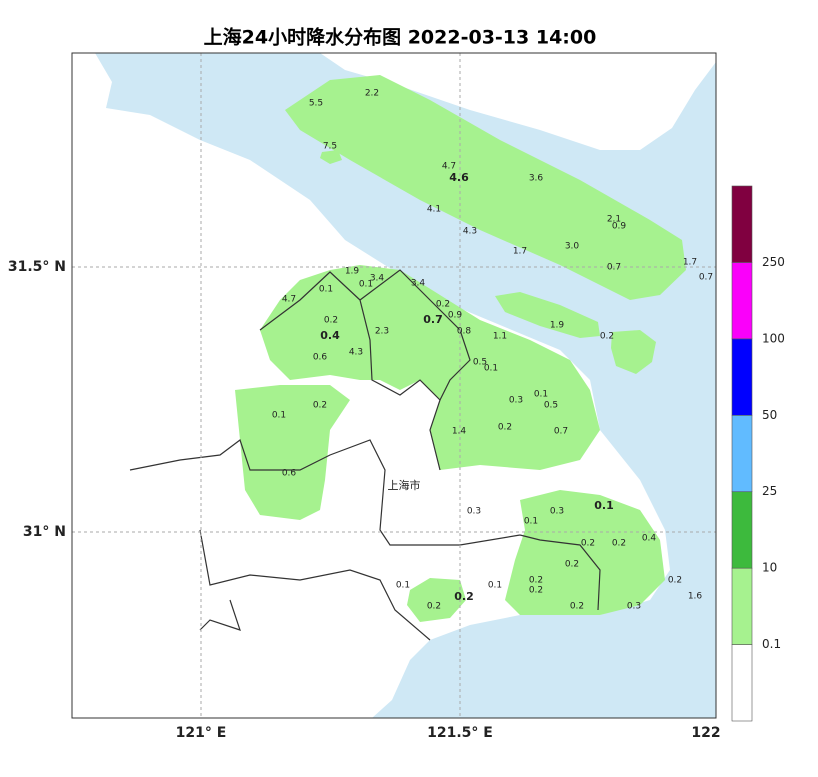  I want to click on land-north, so click(518, 101).